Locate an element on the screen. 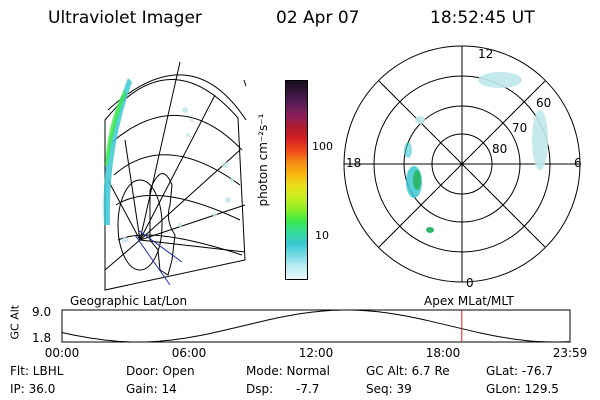  gain-label: Gain: 14 is located at coordinates (151, 389).